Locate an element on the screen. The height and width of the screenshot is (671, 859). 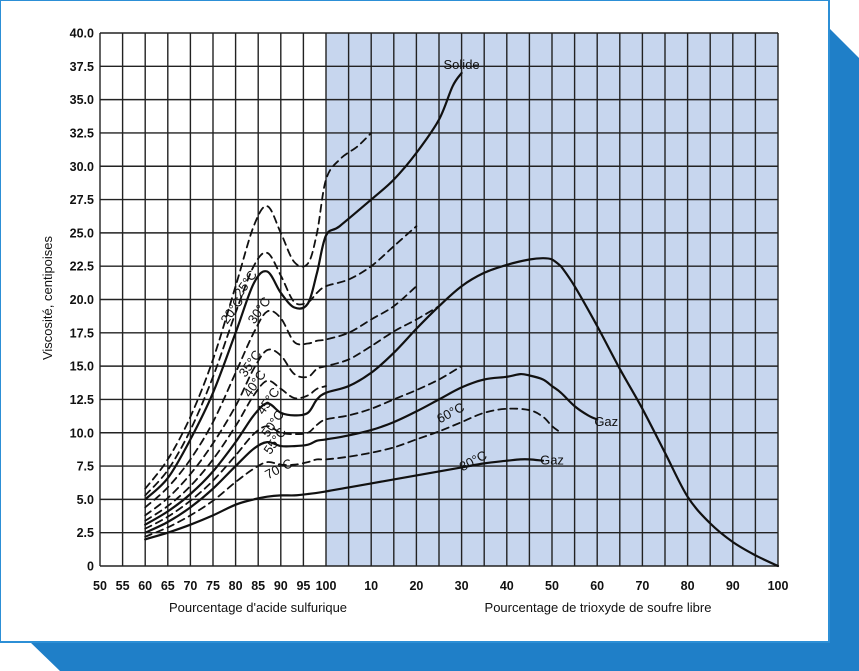
y-tick-label: 22.5 is located at coordinates (82, 267).